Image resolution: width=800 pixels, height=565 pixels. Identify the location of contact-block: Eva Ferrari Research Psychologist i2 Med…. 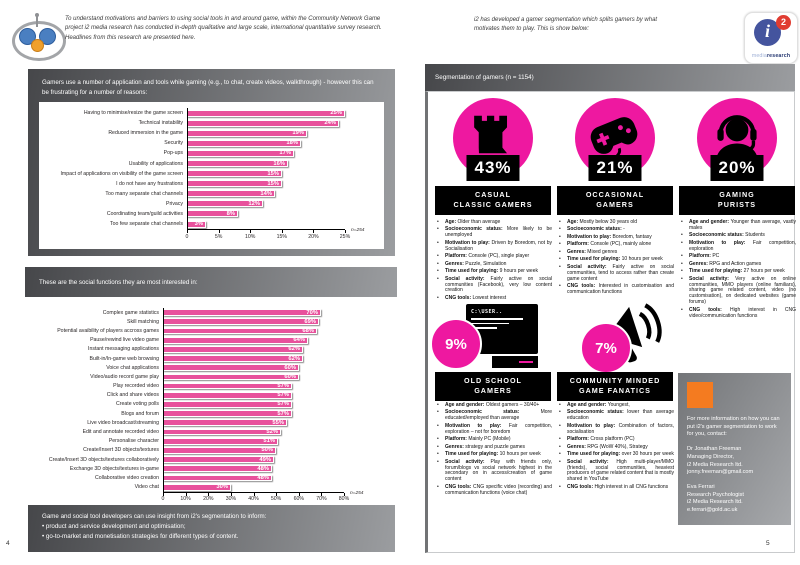
(715, 499).